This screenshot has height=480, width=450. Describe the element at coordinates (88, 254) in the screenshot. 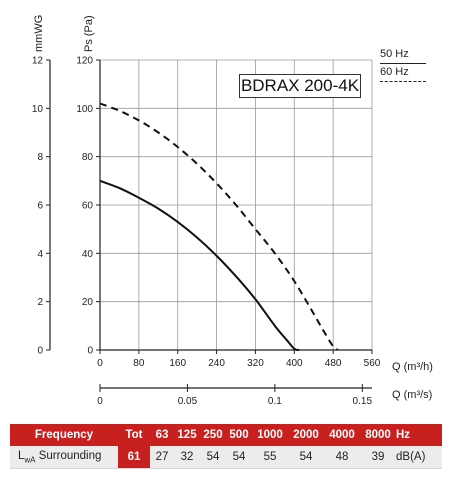

I see `y-tick-label-pa: 40` at that location.